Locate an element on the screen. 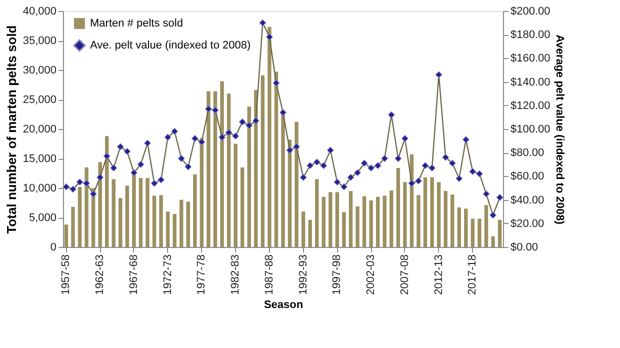  legend-label: Ave. pelt value (indexed to 2008) is located at coordinates (170, 46).